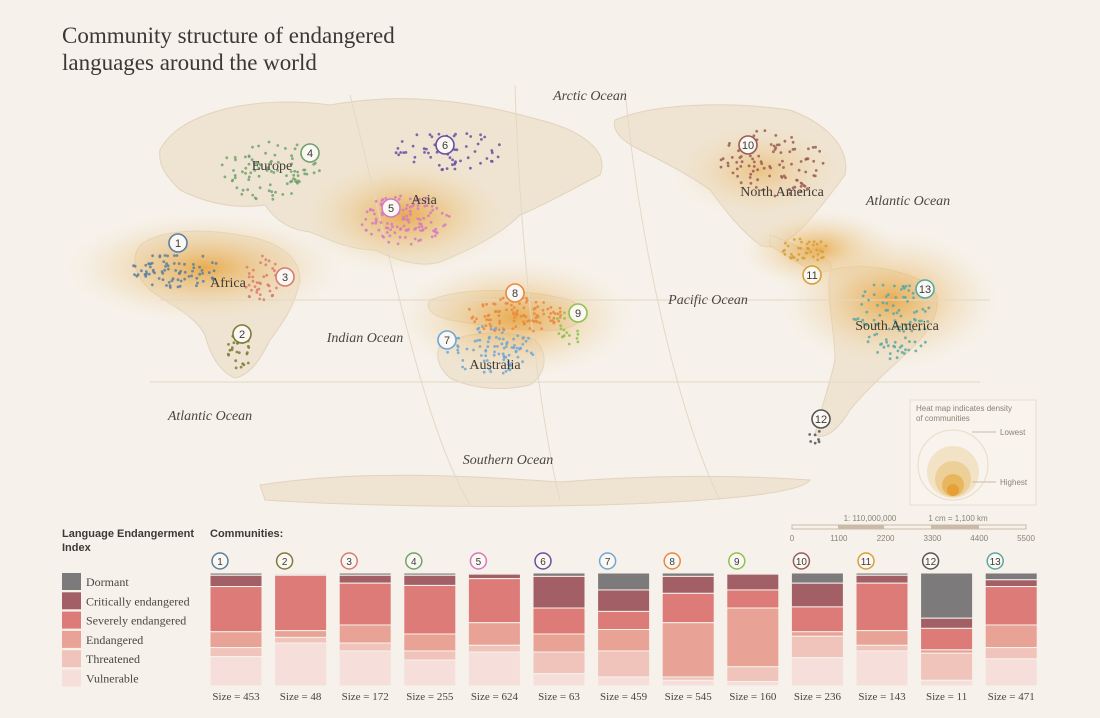 Image resolution: width=1100 pixels, height=718 pixels. What do you see at coordinates (71, 620) in the screenshot?
I see `legend-swatch` at bounding box center [71, 620].